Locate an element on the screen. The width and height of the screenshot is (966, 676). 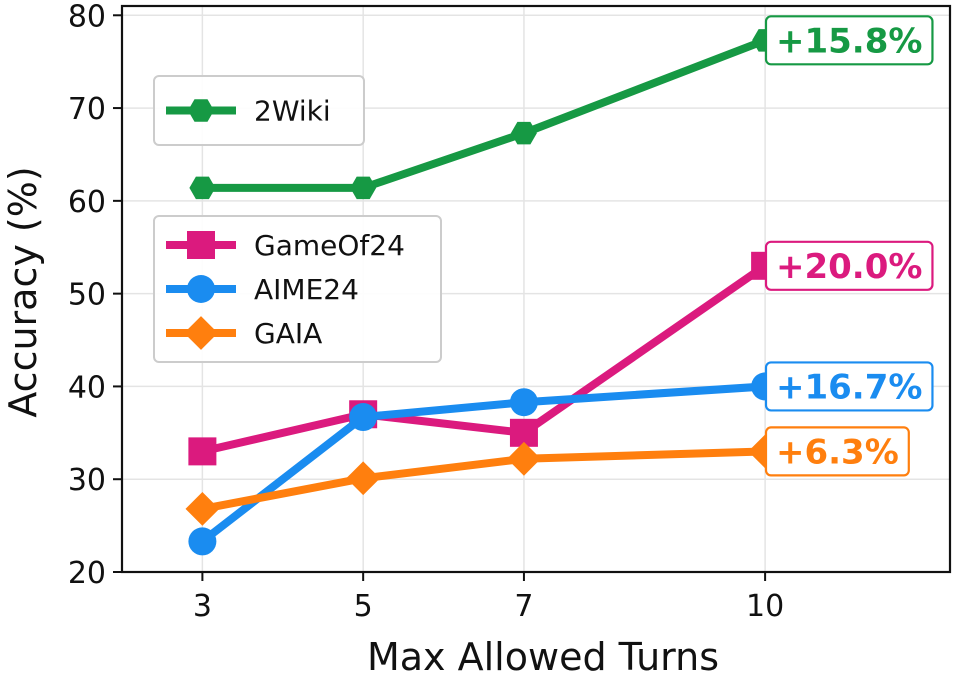
legend-label-gameof24: GameOf24 is located at coordinates (329, 245).